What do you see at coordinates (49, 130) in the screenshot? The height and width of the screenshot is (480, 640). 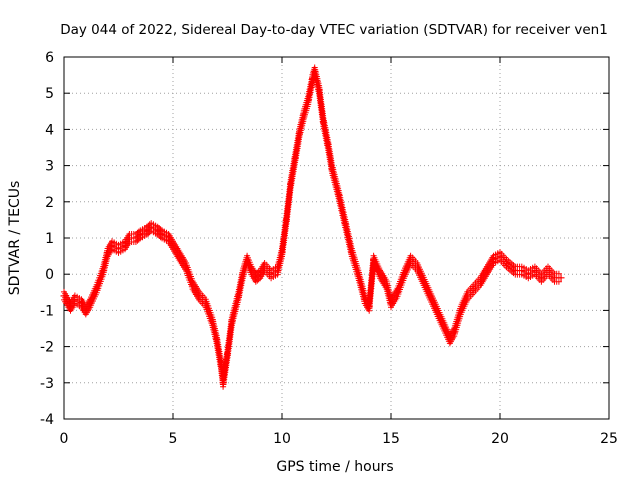 I see `y-tick-label: 4` at bounding box center [49, 130].